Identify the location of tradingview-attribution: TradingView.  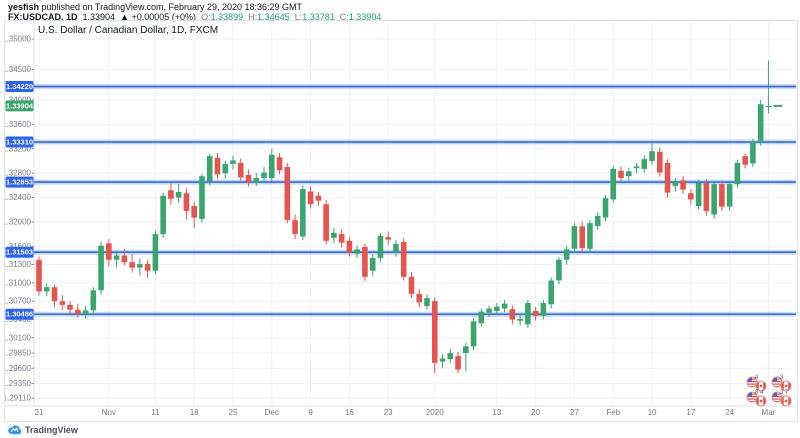
(43, 429).